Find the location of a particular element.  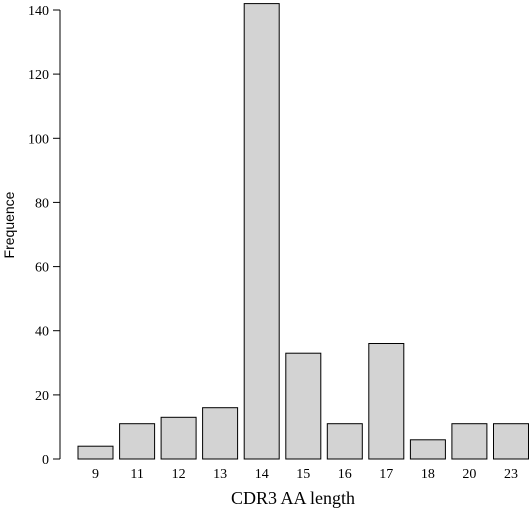

x-tick-label-15: 15 is located at coordinates (303, 474).